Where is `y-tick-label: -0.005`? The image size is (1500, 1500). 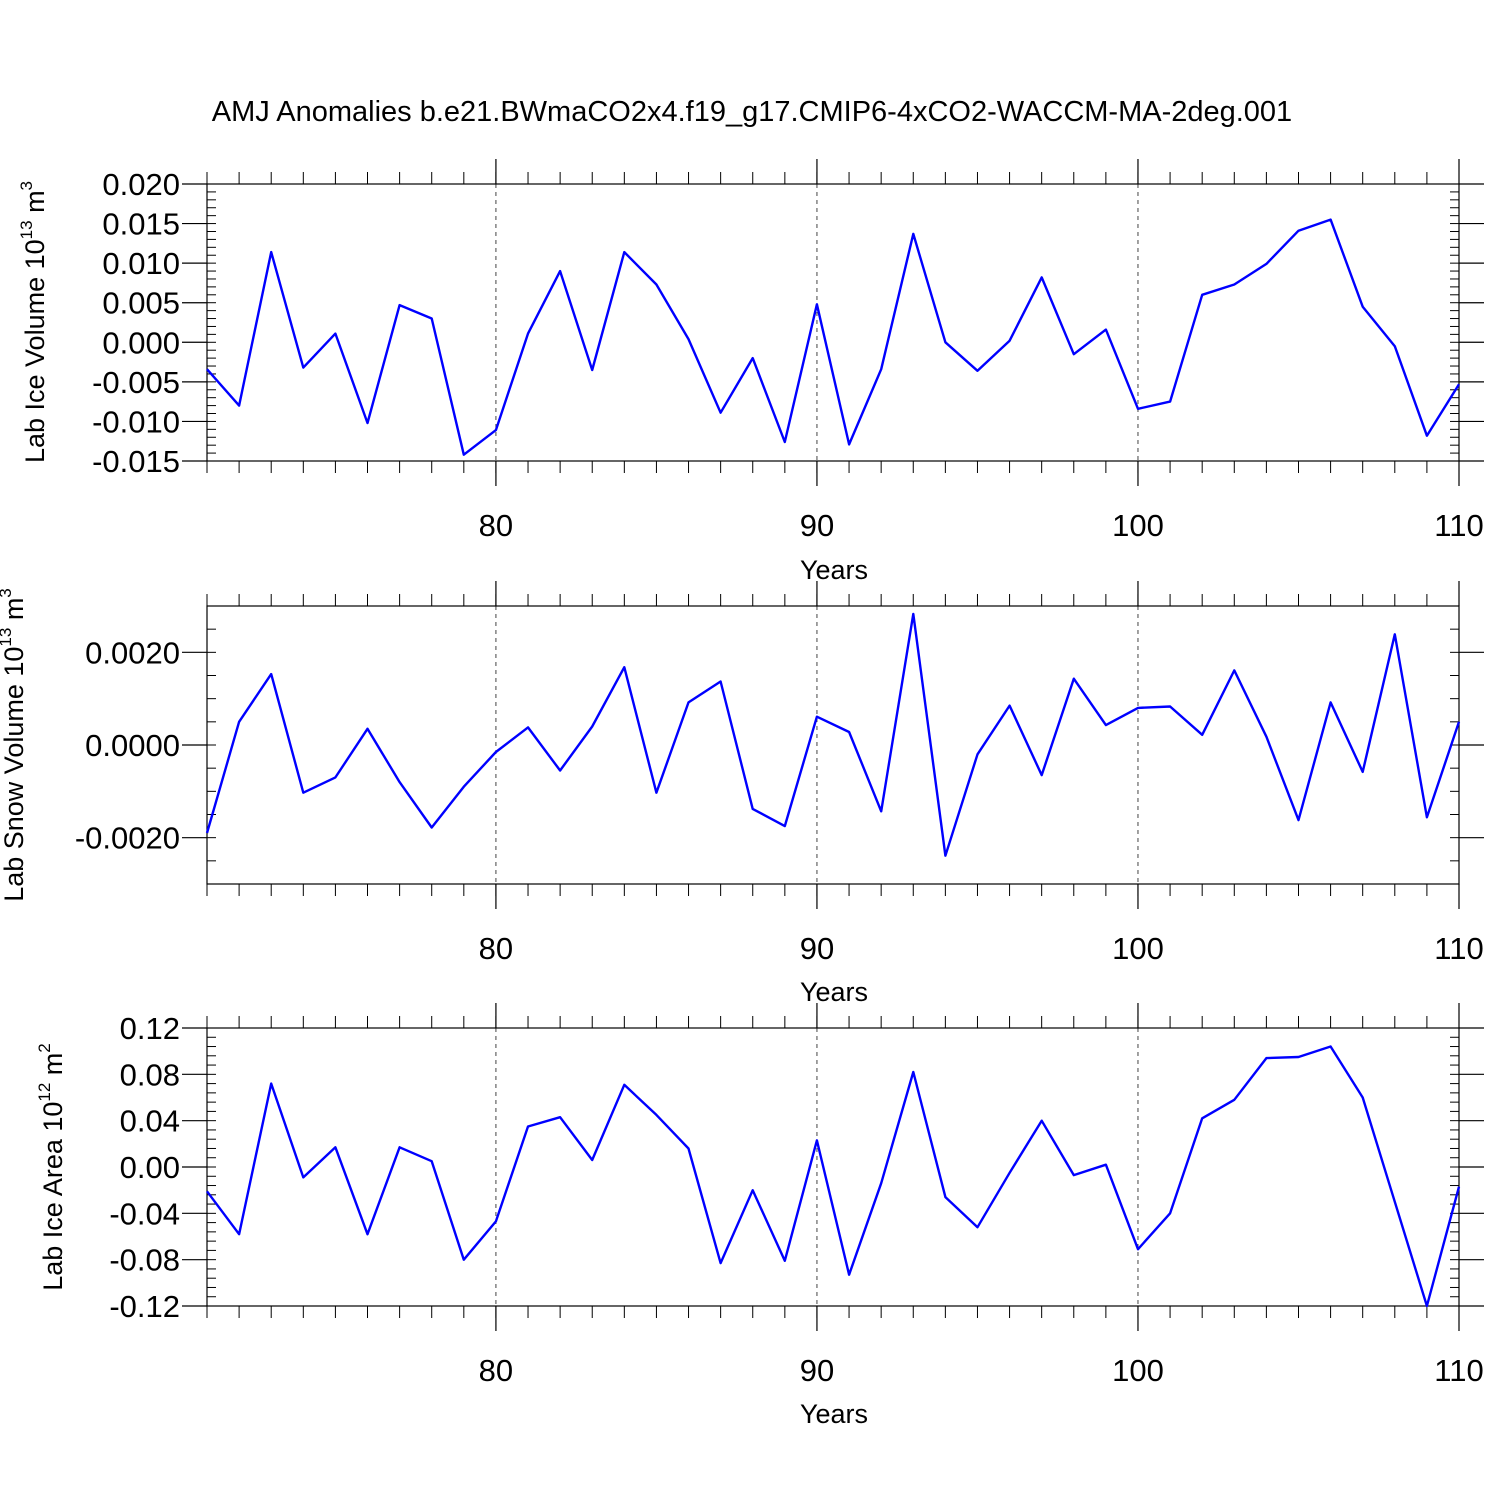
y-tick-label: -0.005 is located at coordinates (136, 382).